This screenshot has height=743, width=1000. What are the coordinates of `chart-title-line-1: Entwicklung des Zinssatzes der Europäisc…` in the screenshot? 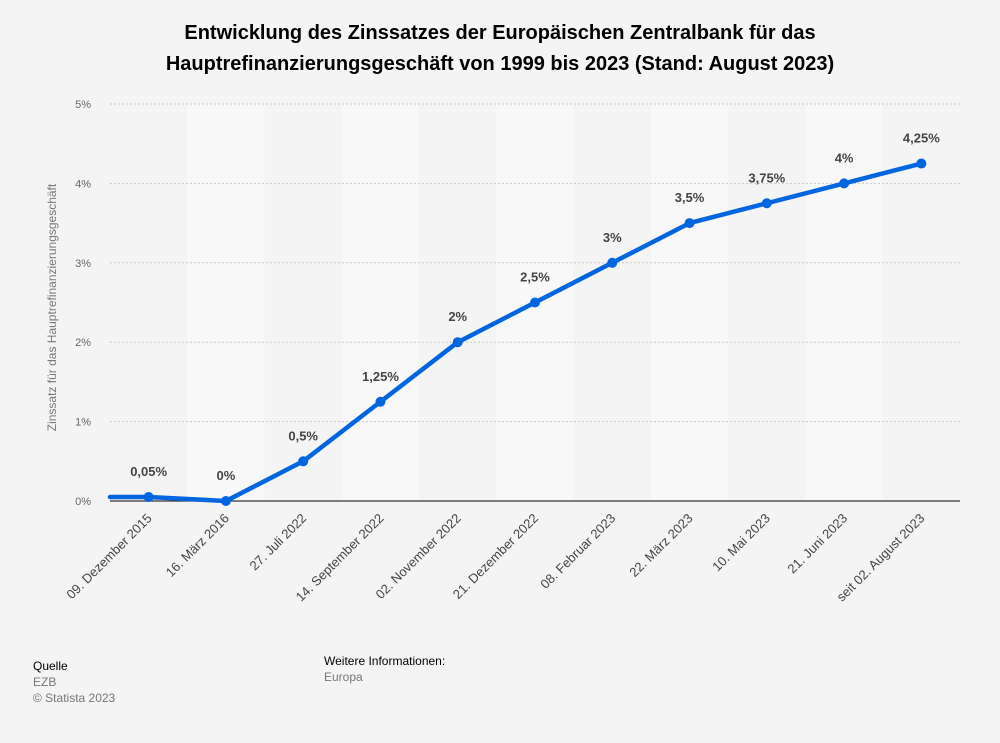 It's located at (500, 33).